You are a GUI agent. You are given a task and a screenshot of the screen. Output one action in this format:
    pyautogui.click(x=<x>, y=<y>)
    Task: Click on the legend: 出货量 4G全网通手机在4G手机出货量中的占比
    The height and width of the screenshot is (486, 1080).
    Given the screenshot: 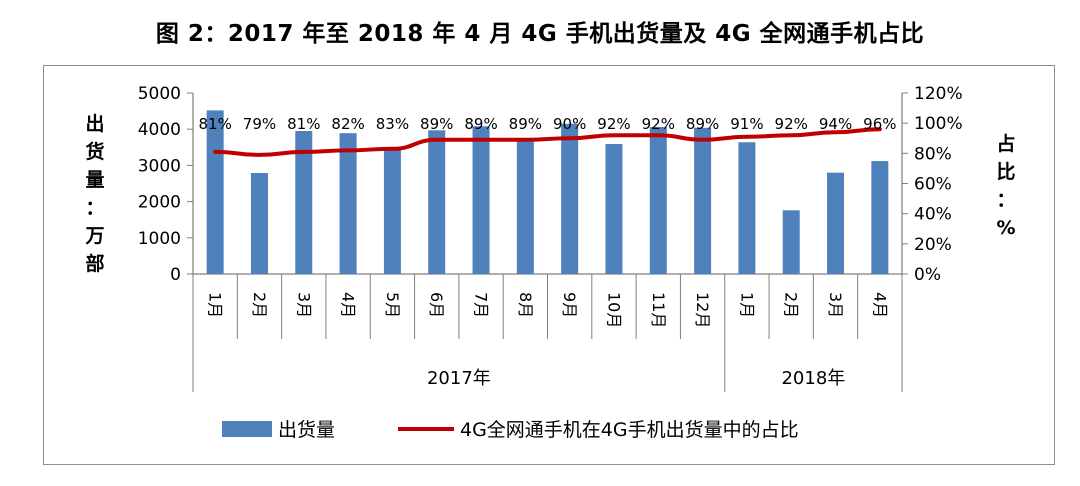 What is the action you would take?
    pyautogui.click(x=510, y=430)
    